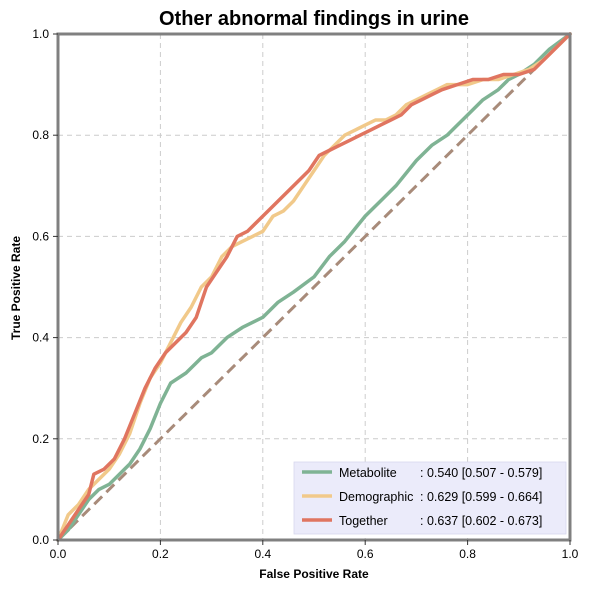  Describe the element at coordinates (365, 554) in the screenshot. I see `x-tick-label-3: 0.6` at that location.